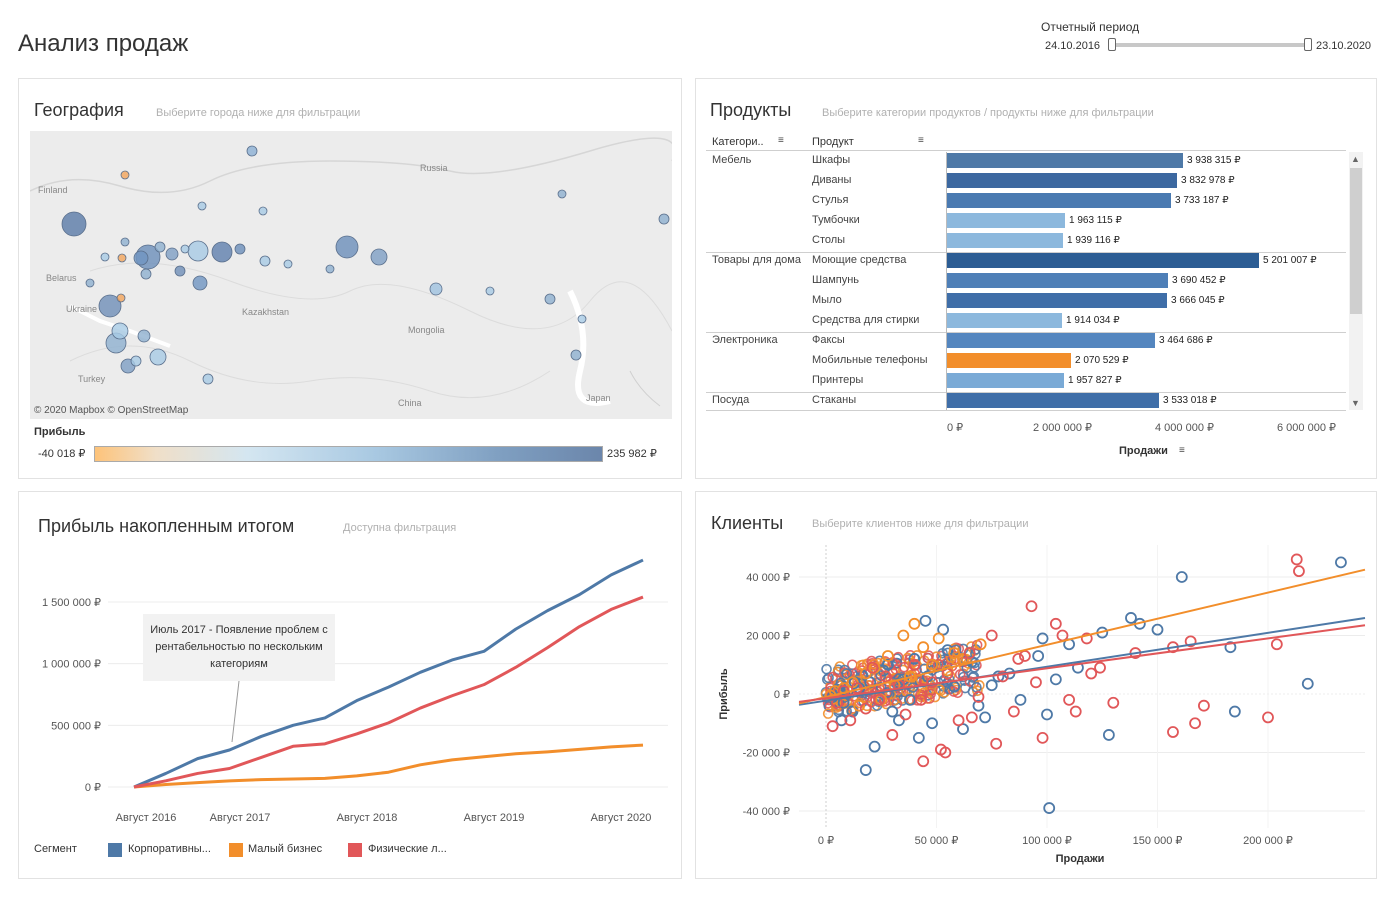 Image resolution: width=1396 pixels, height=899 pixels. I want to click on trend-line, so click(1082, 663).